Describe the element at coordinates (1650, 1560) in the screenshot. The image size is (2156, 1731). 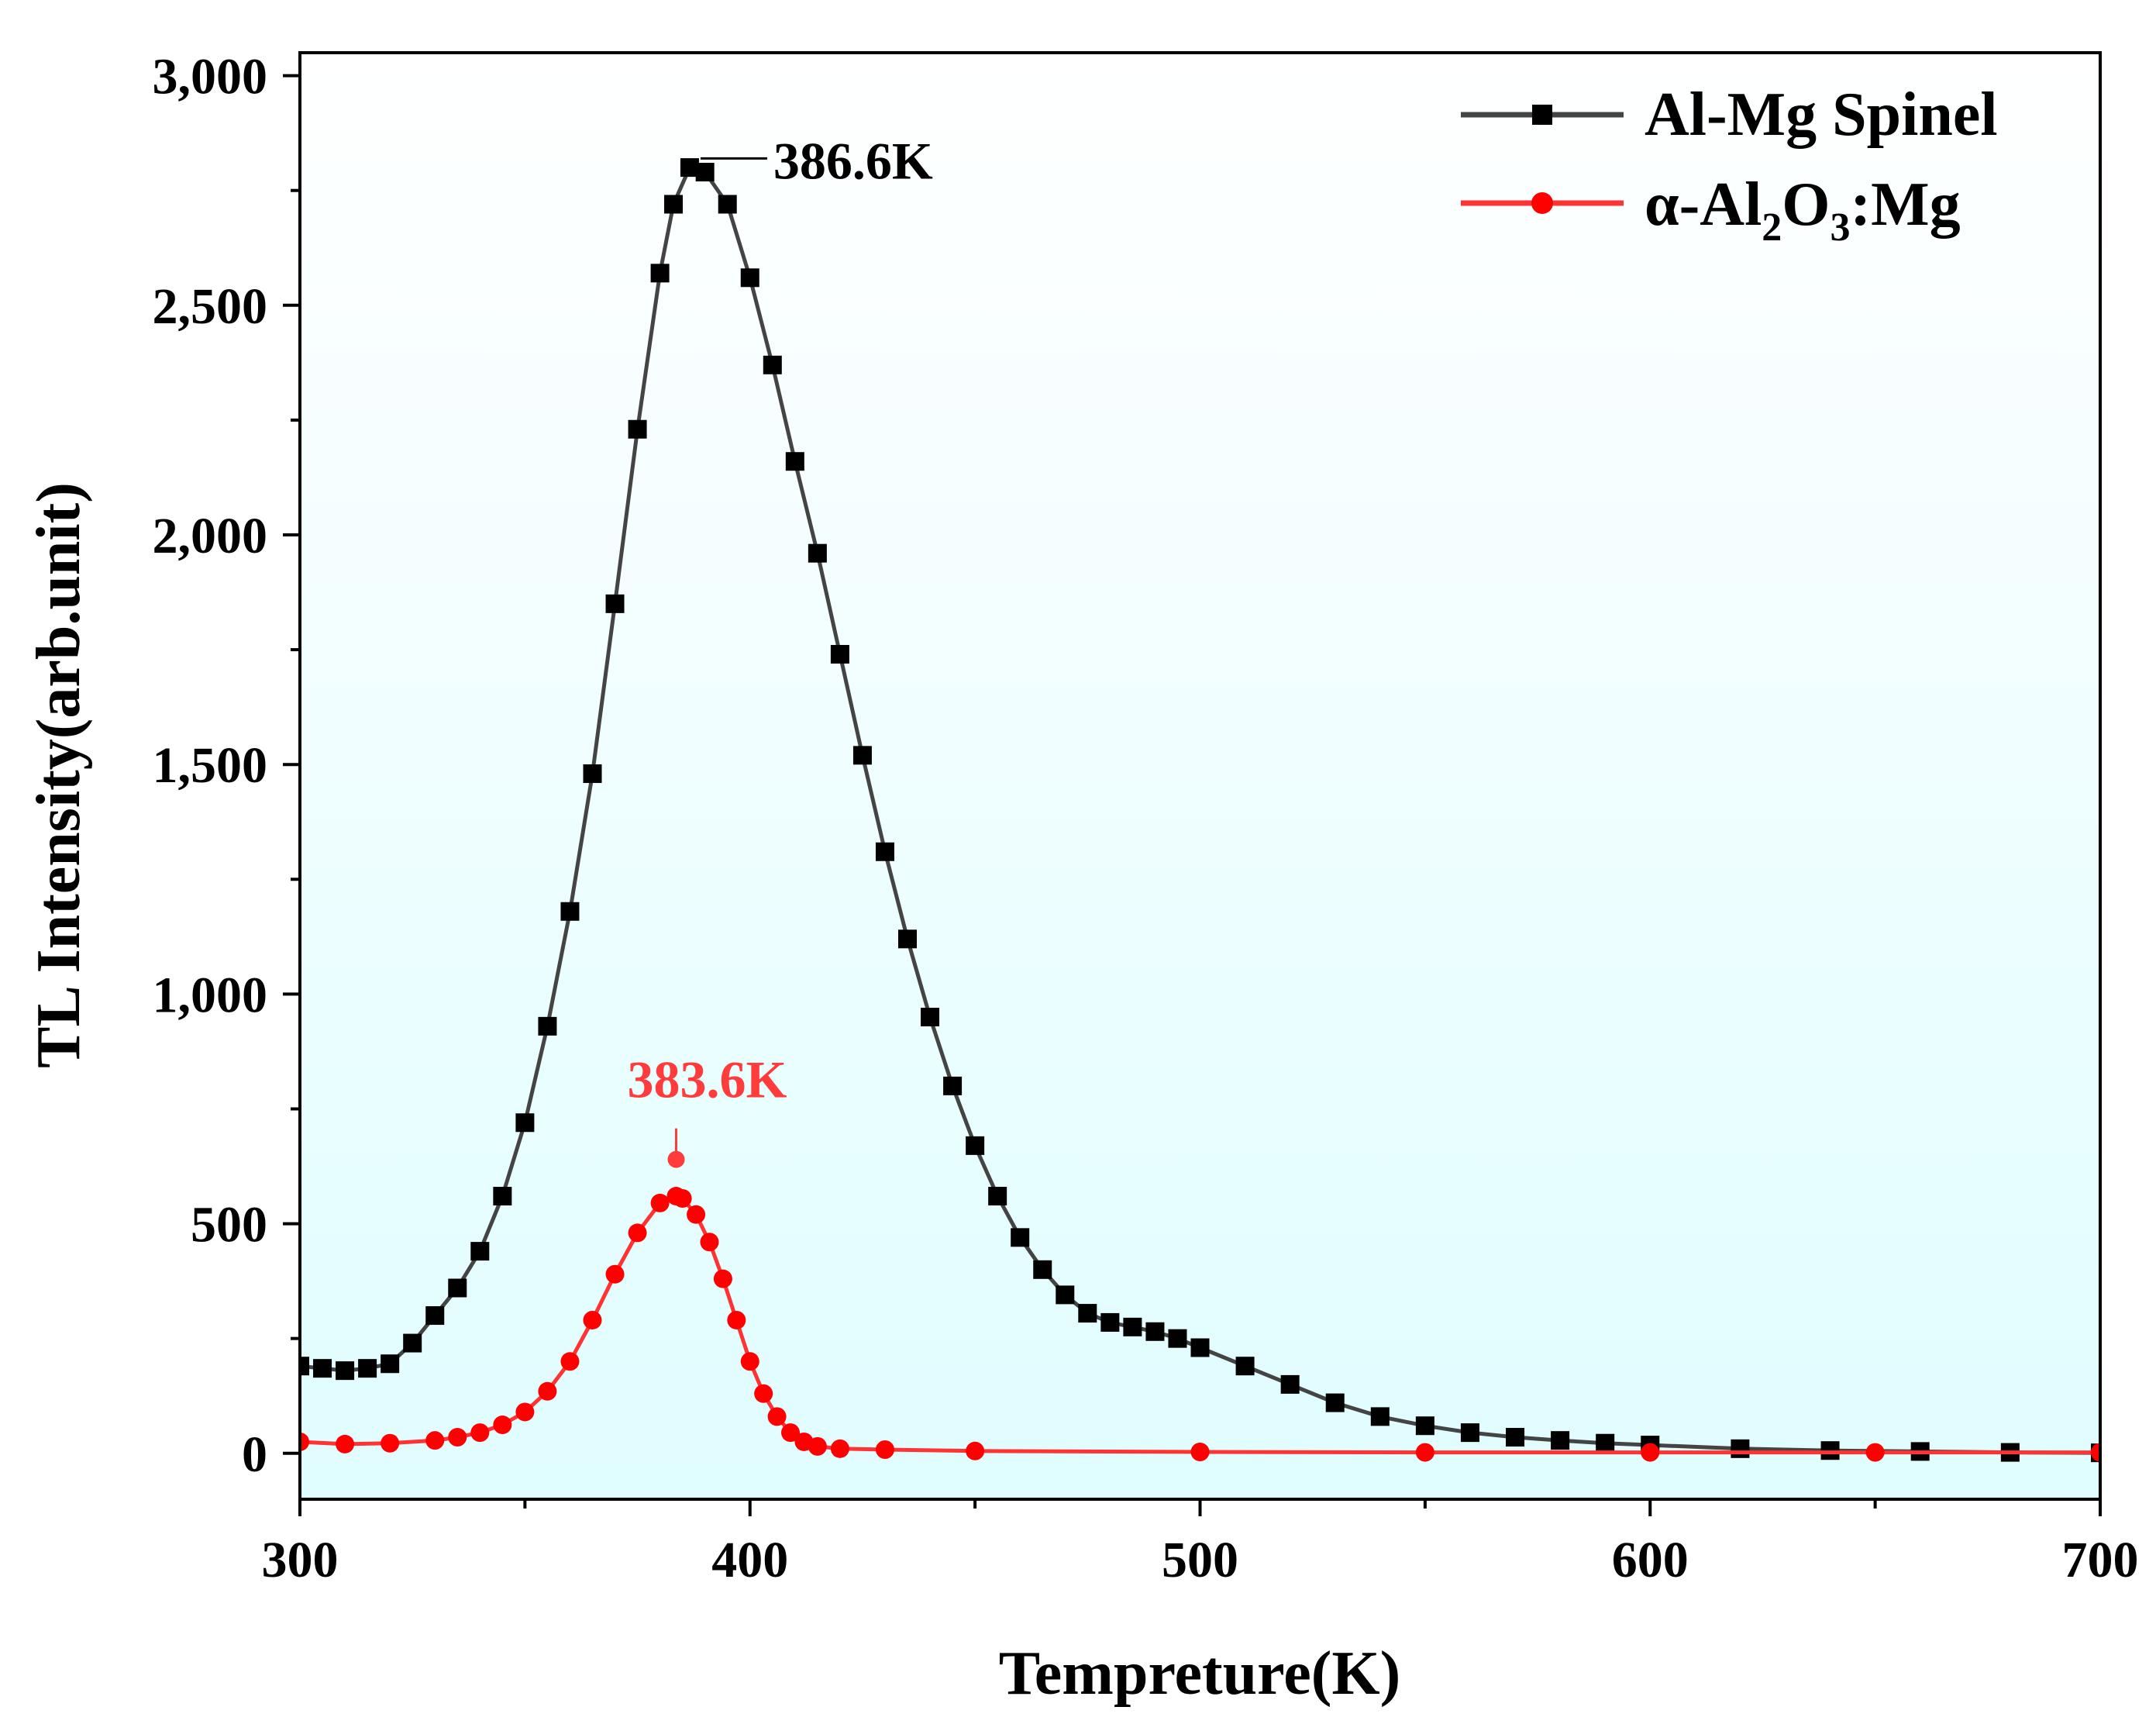
I see `x-tick-label: 600` at that location.